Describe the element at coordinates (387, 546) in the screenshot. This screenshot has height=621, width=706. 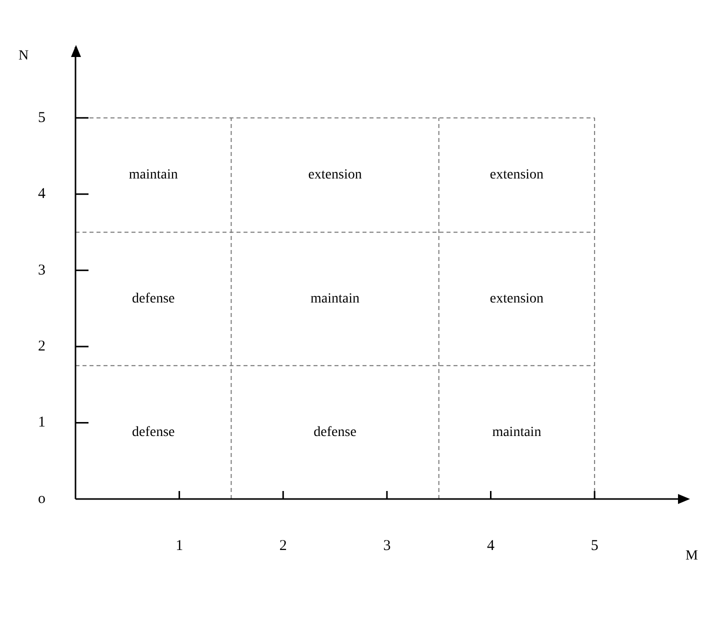
I see `x-tick-label: 3` at that location.